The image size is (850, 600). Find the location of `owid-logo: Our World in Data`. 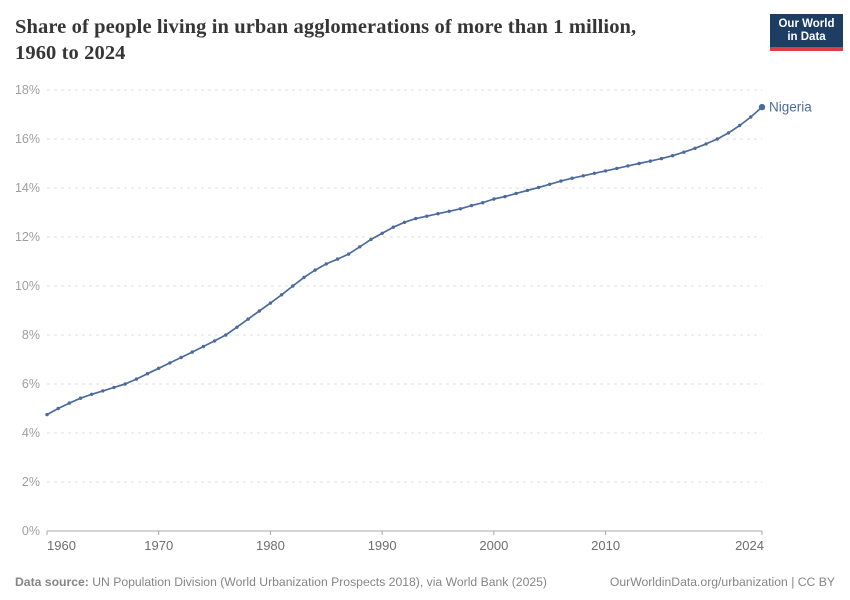

owid-logo: Our World in Data is located at coordinates (806, 32).